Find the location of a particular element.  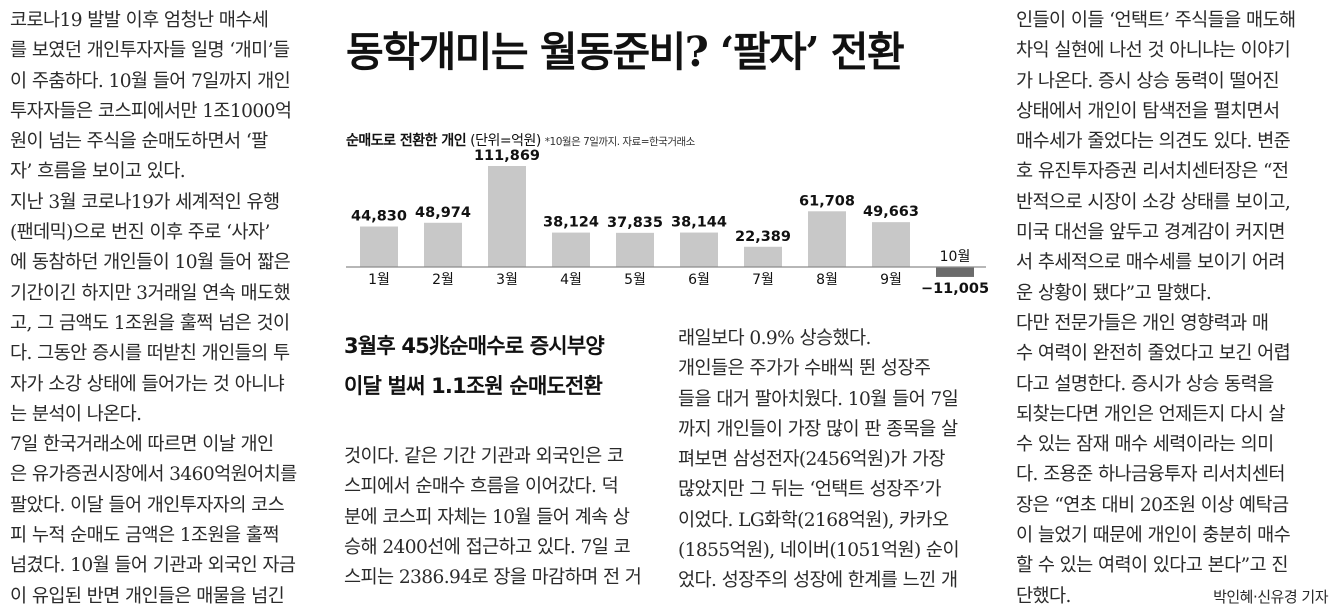

text-line: 다. 그동안 증시를 떠받친 개인들의 투 is located at coordinates (150, 354).